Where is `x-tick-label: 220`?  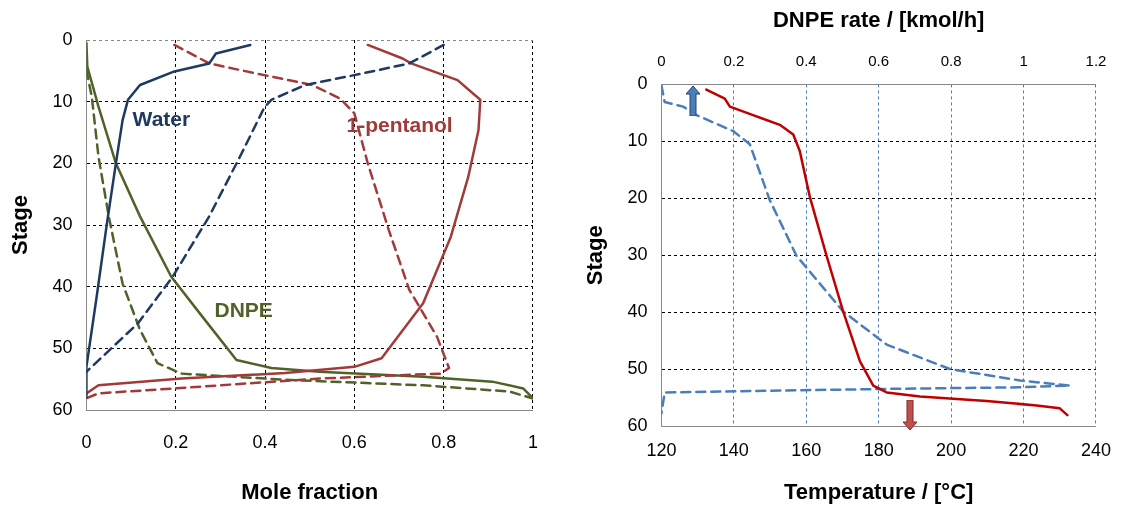
x-tick-label: 220 is located at coordinates (1023, 449).